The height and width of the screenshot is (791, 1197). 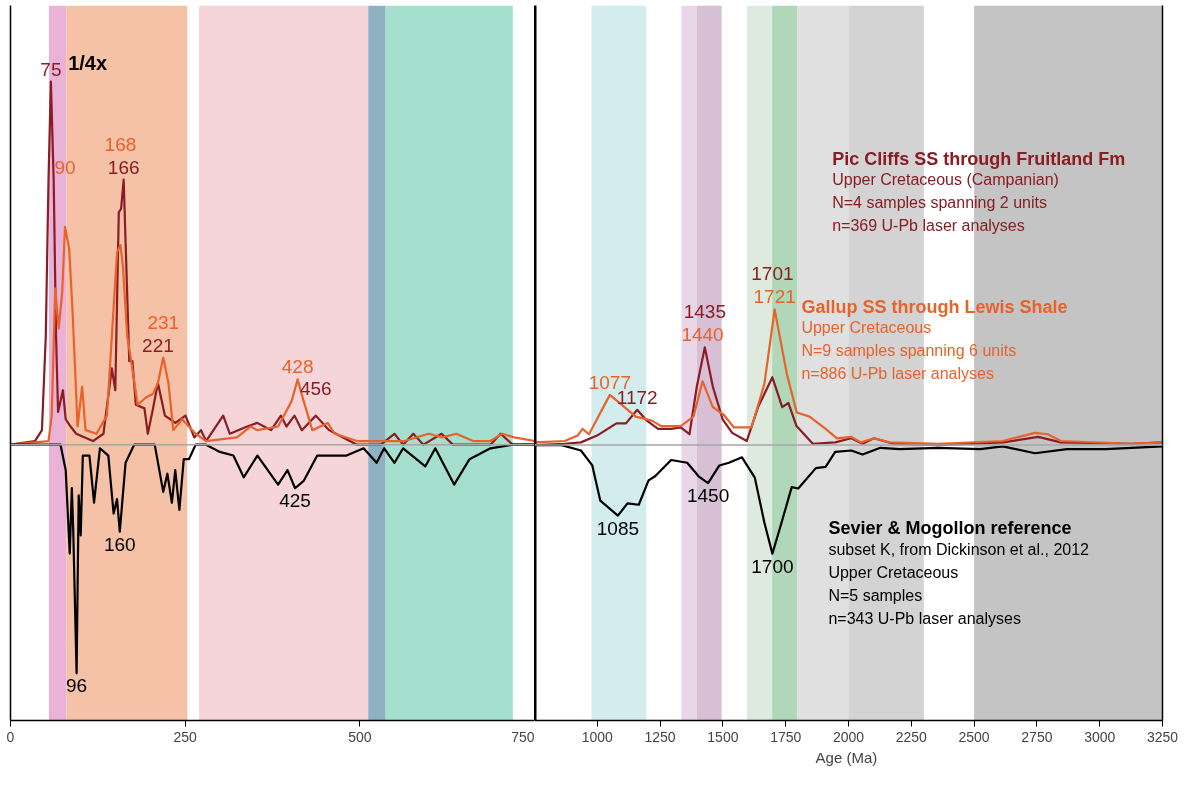 I want to click on annotation: subset K, from Dickinson et al., 2012 Upper Cretaceous N=5 samples n=343 U-Pb laser analyses, so click(x=959, y=584).